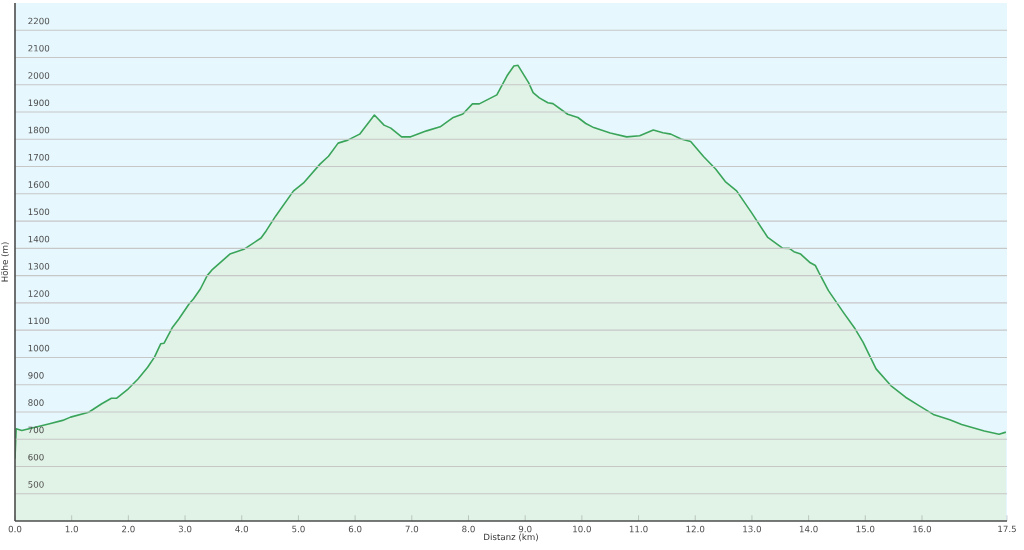 The image size is (1024, 550). I want to click on y-tick-label: 1800, so click(39, 130).